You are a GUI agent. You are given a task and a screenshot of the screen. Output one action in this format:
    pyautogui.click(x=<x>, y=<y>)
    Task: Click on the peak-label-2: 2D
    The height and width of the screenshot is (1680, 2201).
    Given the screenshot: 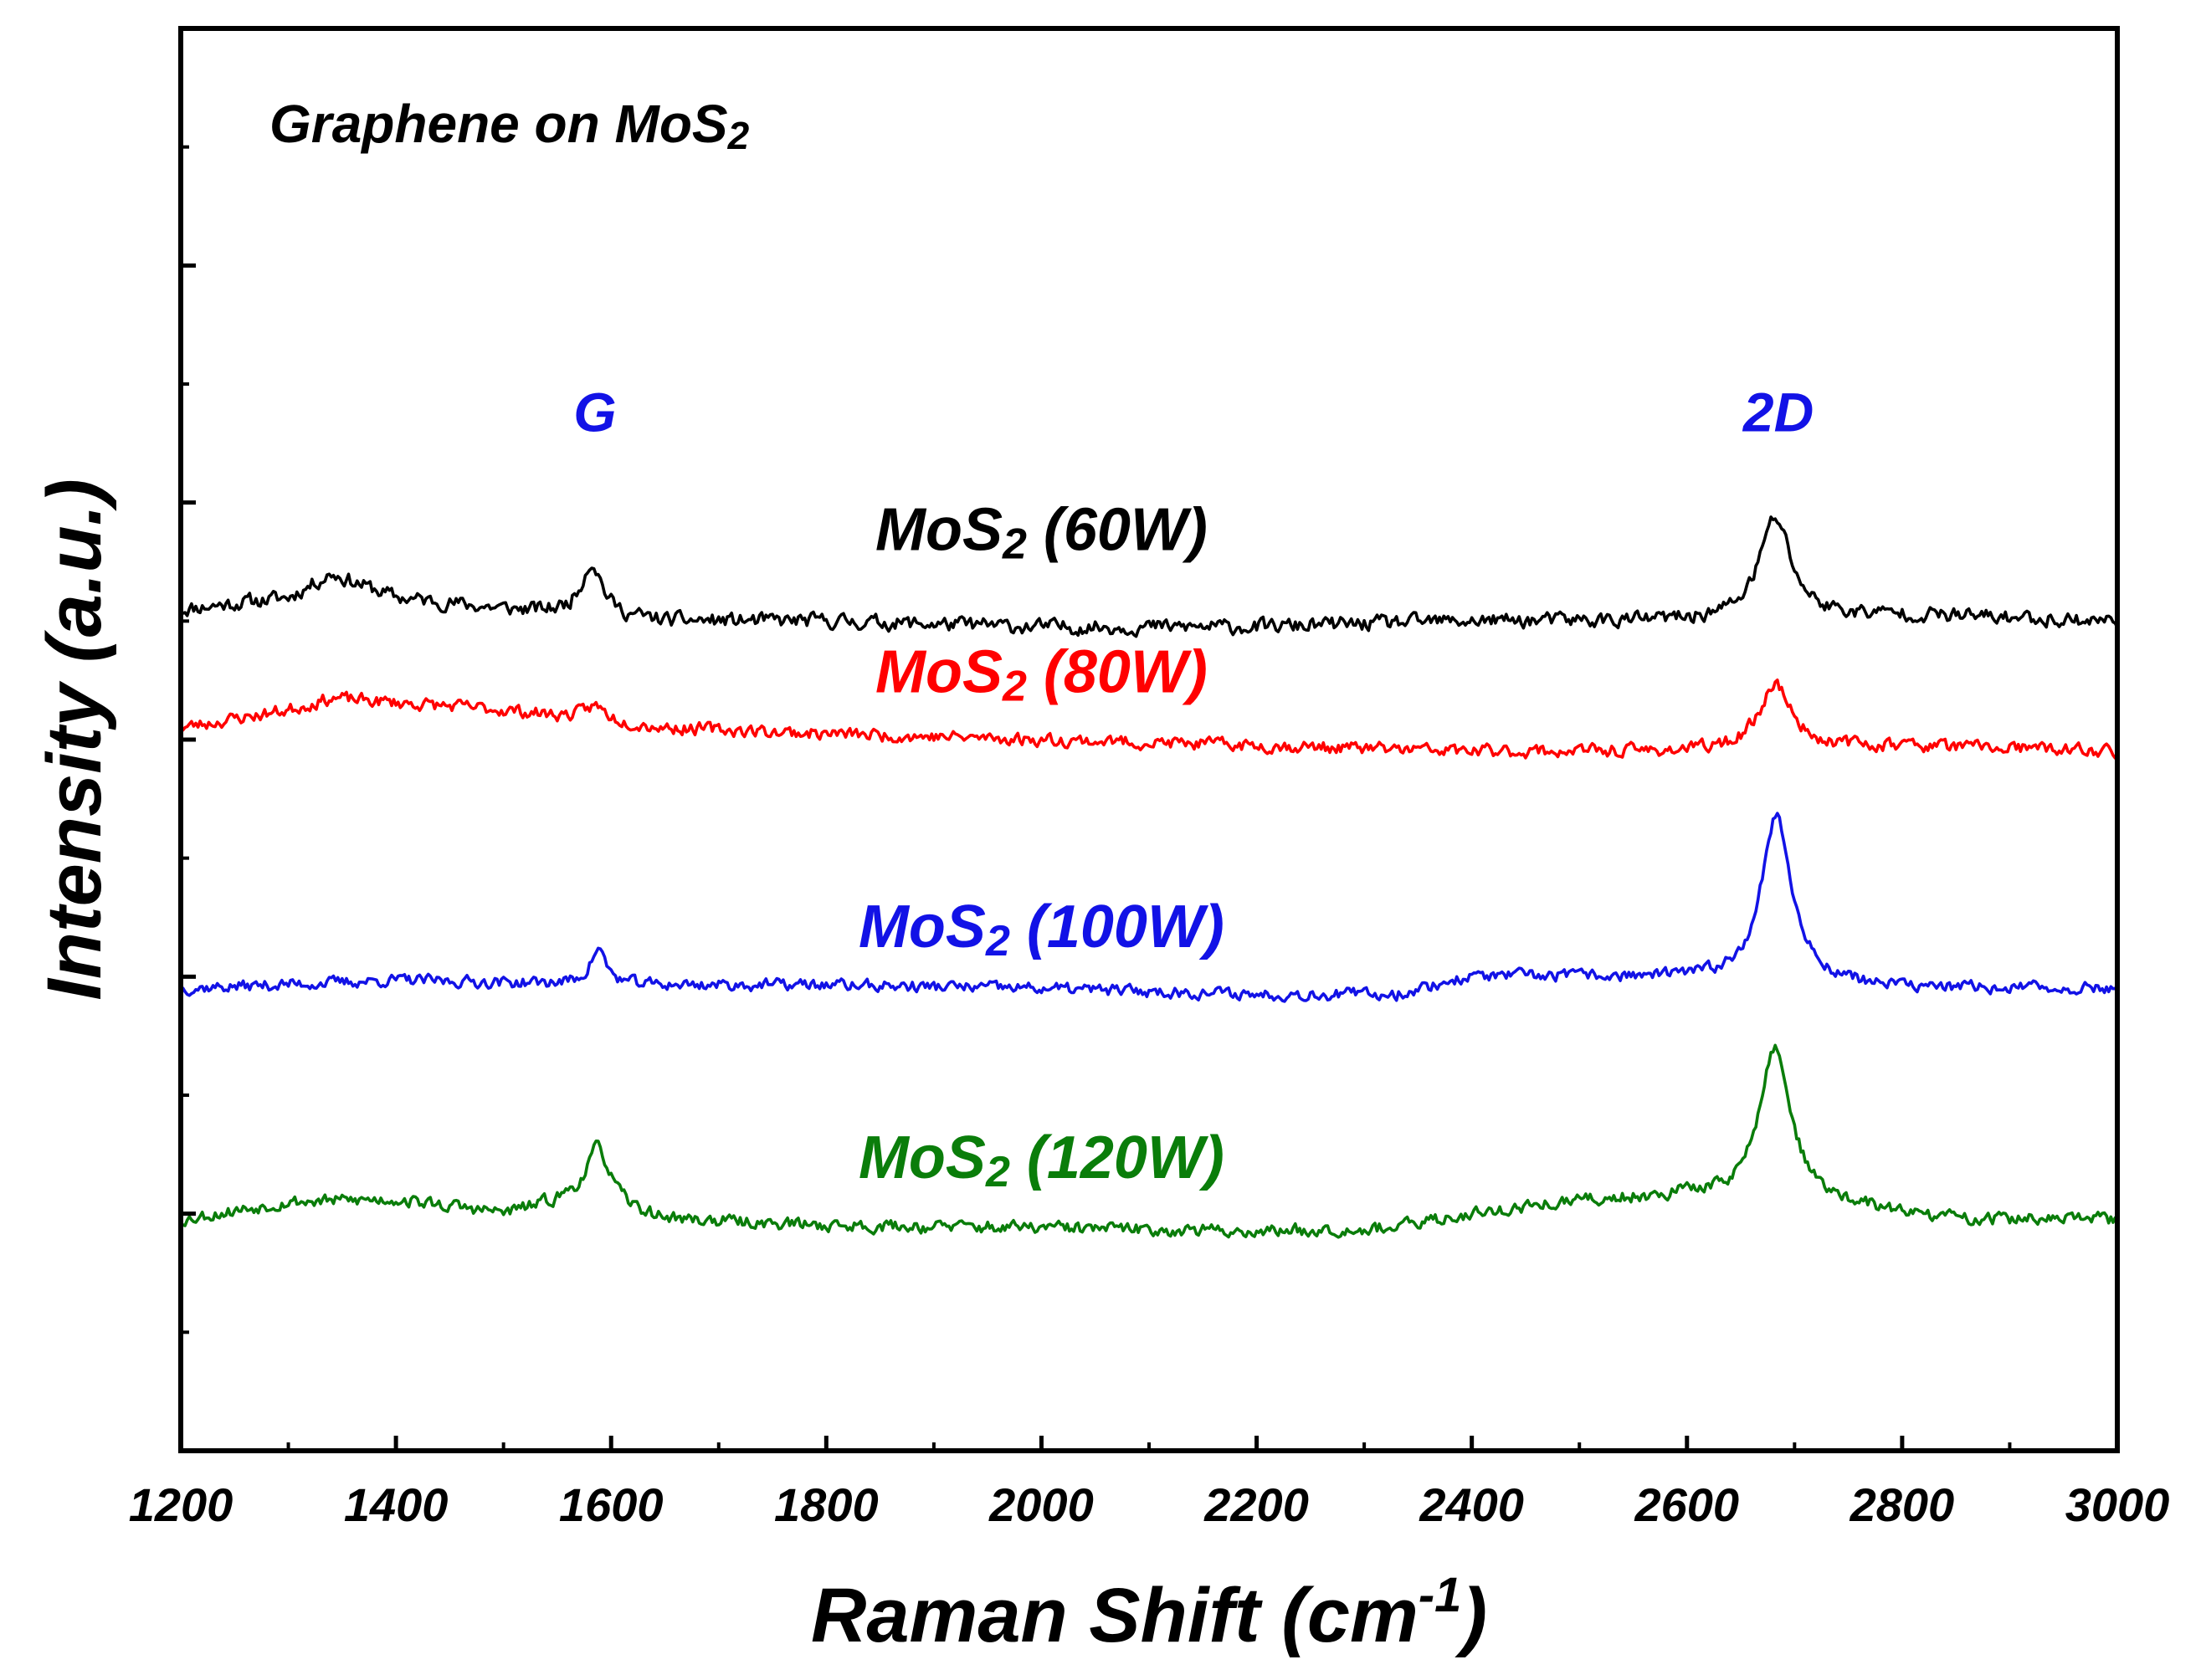 What is the action you would take?
    pyautogui.click(x=1778, y=412)
    